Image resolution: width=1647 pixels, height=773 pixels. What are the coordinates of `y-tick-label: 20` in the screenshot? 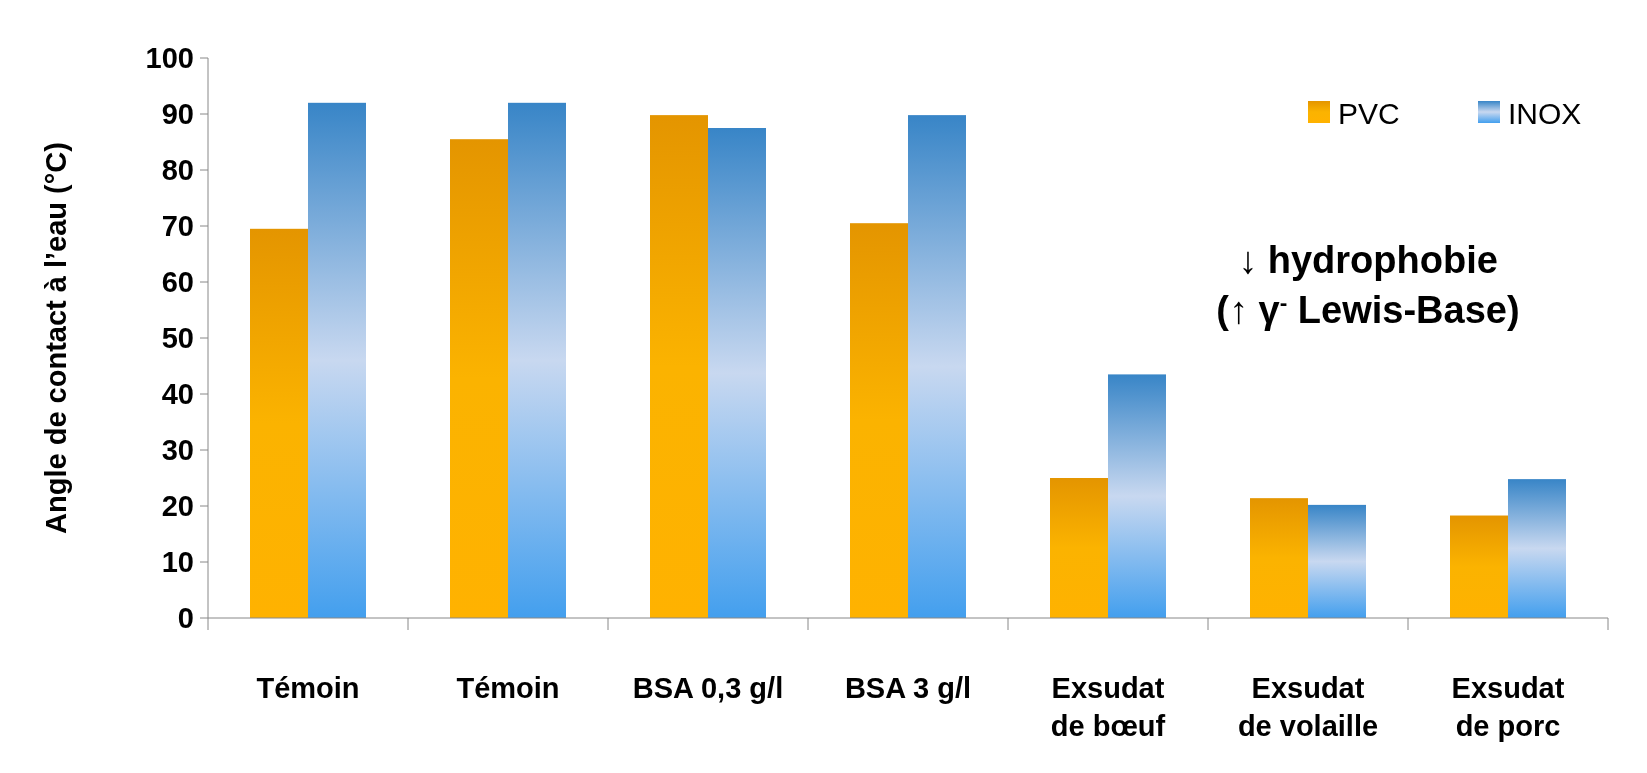 It's located at (177, 506).